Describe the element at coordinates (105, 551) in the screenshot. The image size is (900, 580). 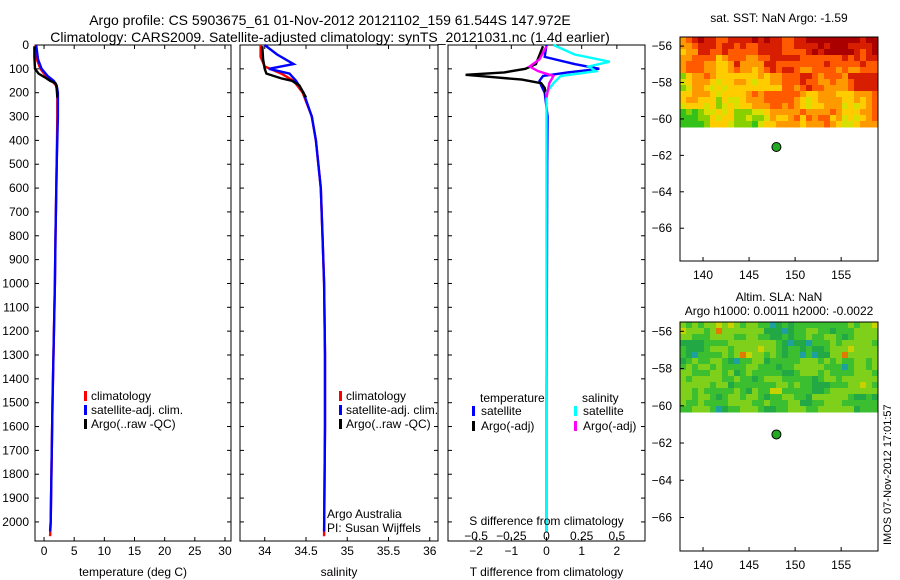
I see `temperature-x-tick-label: 10` at that location.